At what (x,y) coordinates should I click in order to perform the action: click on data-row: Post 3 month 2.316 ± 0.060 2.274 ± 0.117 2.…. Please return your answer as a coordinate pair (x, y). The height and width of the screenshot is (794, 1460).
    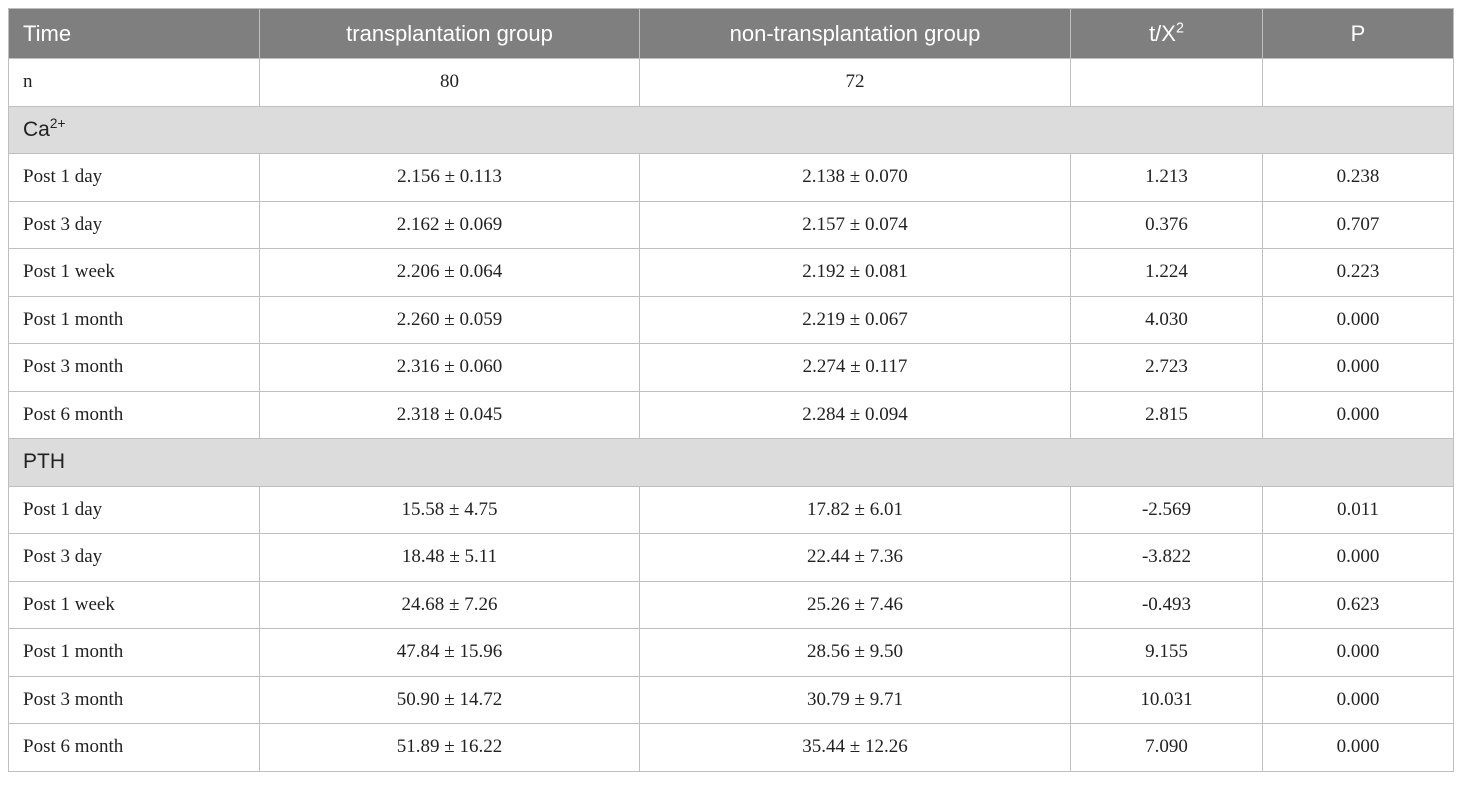
    Looking at the image, I should click on (731, 367).